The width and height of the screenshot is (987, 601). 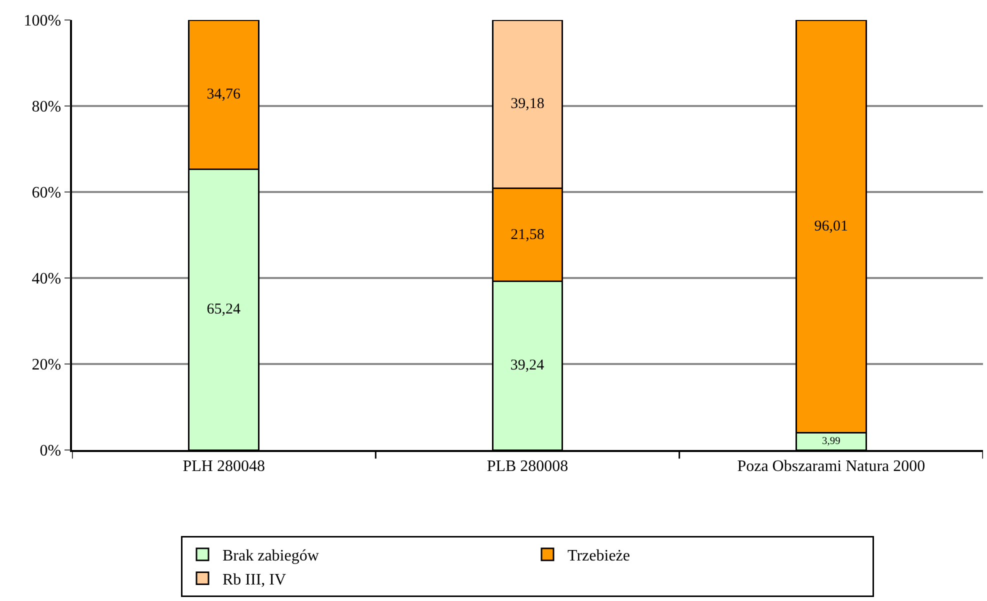 What do you see at coordinates (51, 451) in the screenshot?
I see `y-tick-label: 0%` at bounding box center [51, 451].